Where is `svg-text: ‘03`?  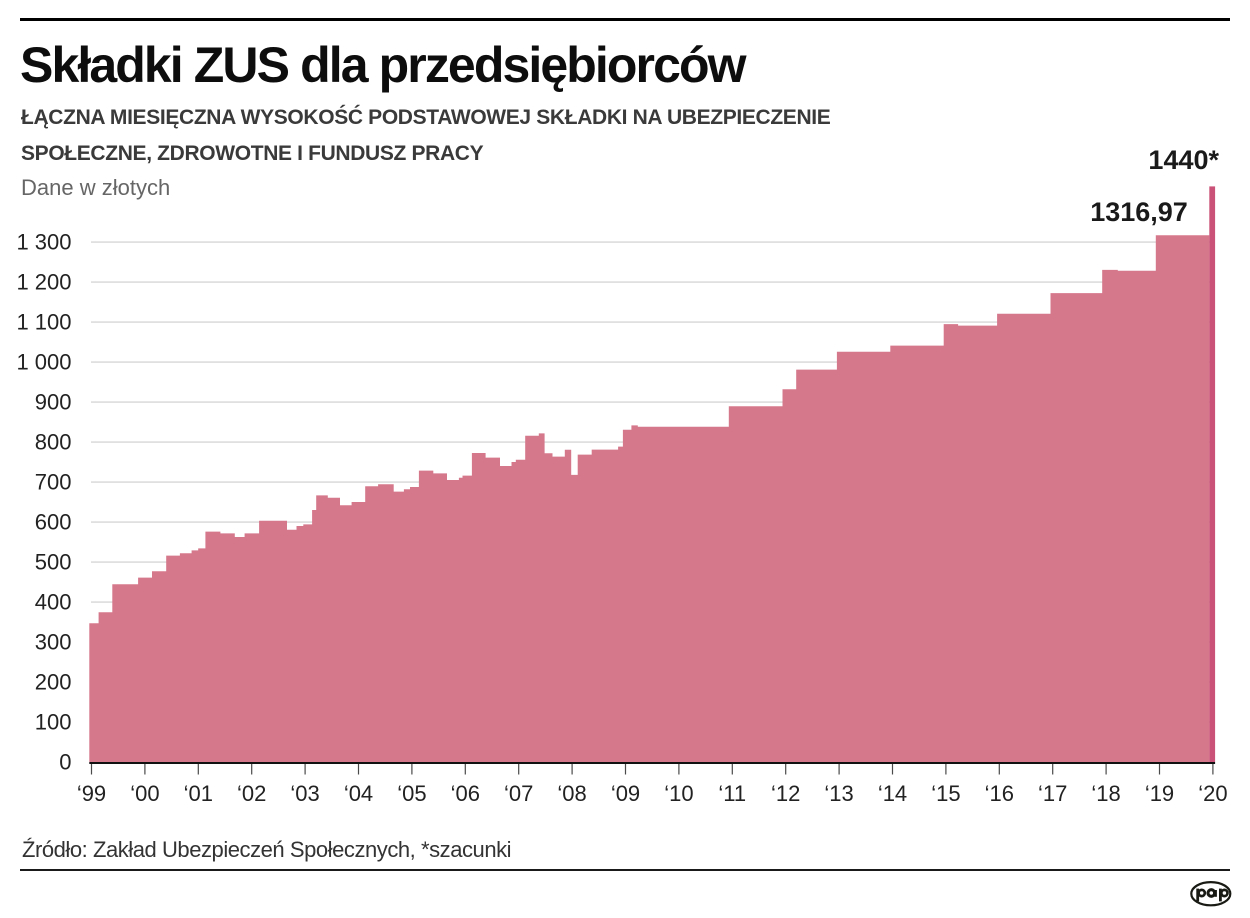
svg-text: ‘03 is located at coordinates (304, 793).